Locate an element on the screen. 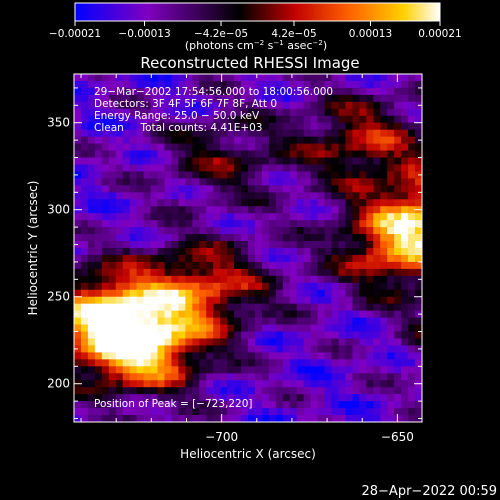 The height and width of the screenshot is (500, 500). chart-title: Reconstructed RHESSI Image is located at coordinates (249, 63).